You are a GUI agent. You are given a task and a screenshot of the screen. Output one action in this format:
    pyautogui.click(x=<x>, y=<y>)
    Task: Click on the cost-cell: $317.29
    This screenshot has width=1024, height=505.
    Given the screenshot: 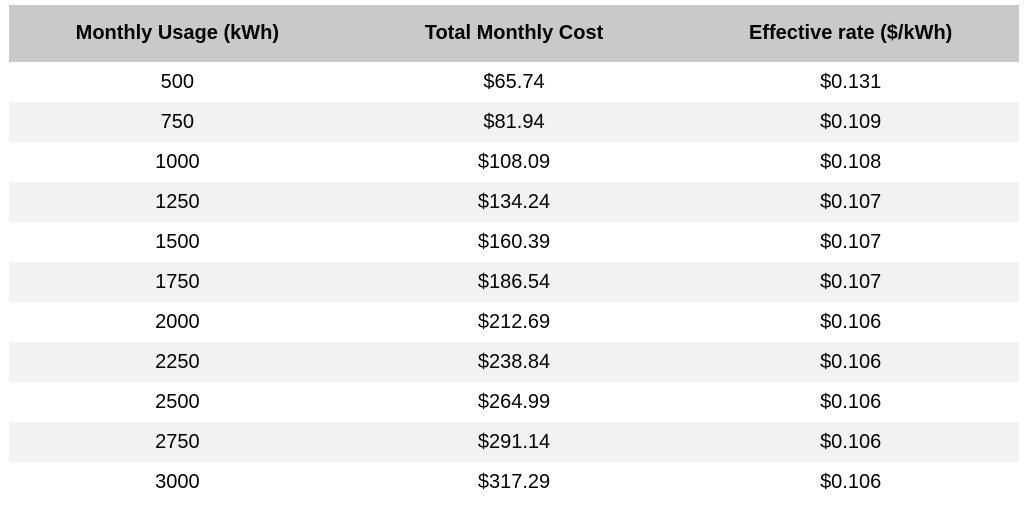 What is the action you would take?
    pyautogui.click(x=514, y=482)
    